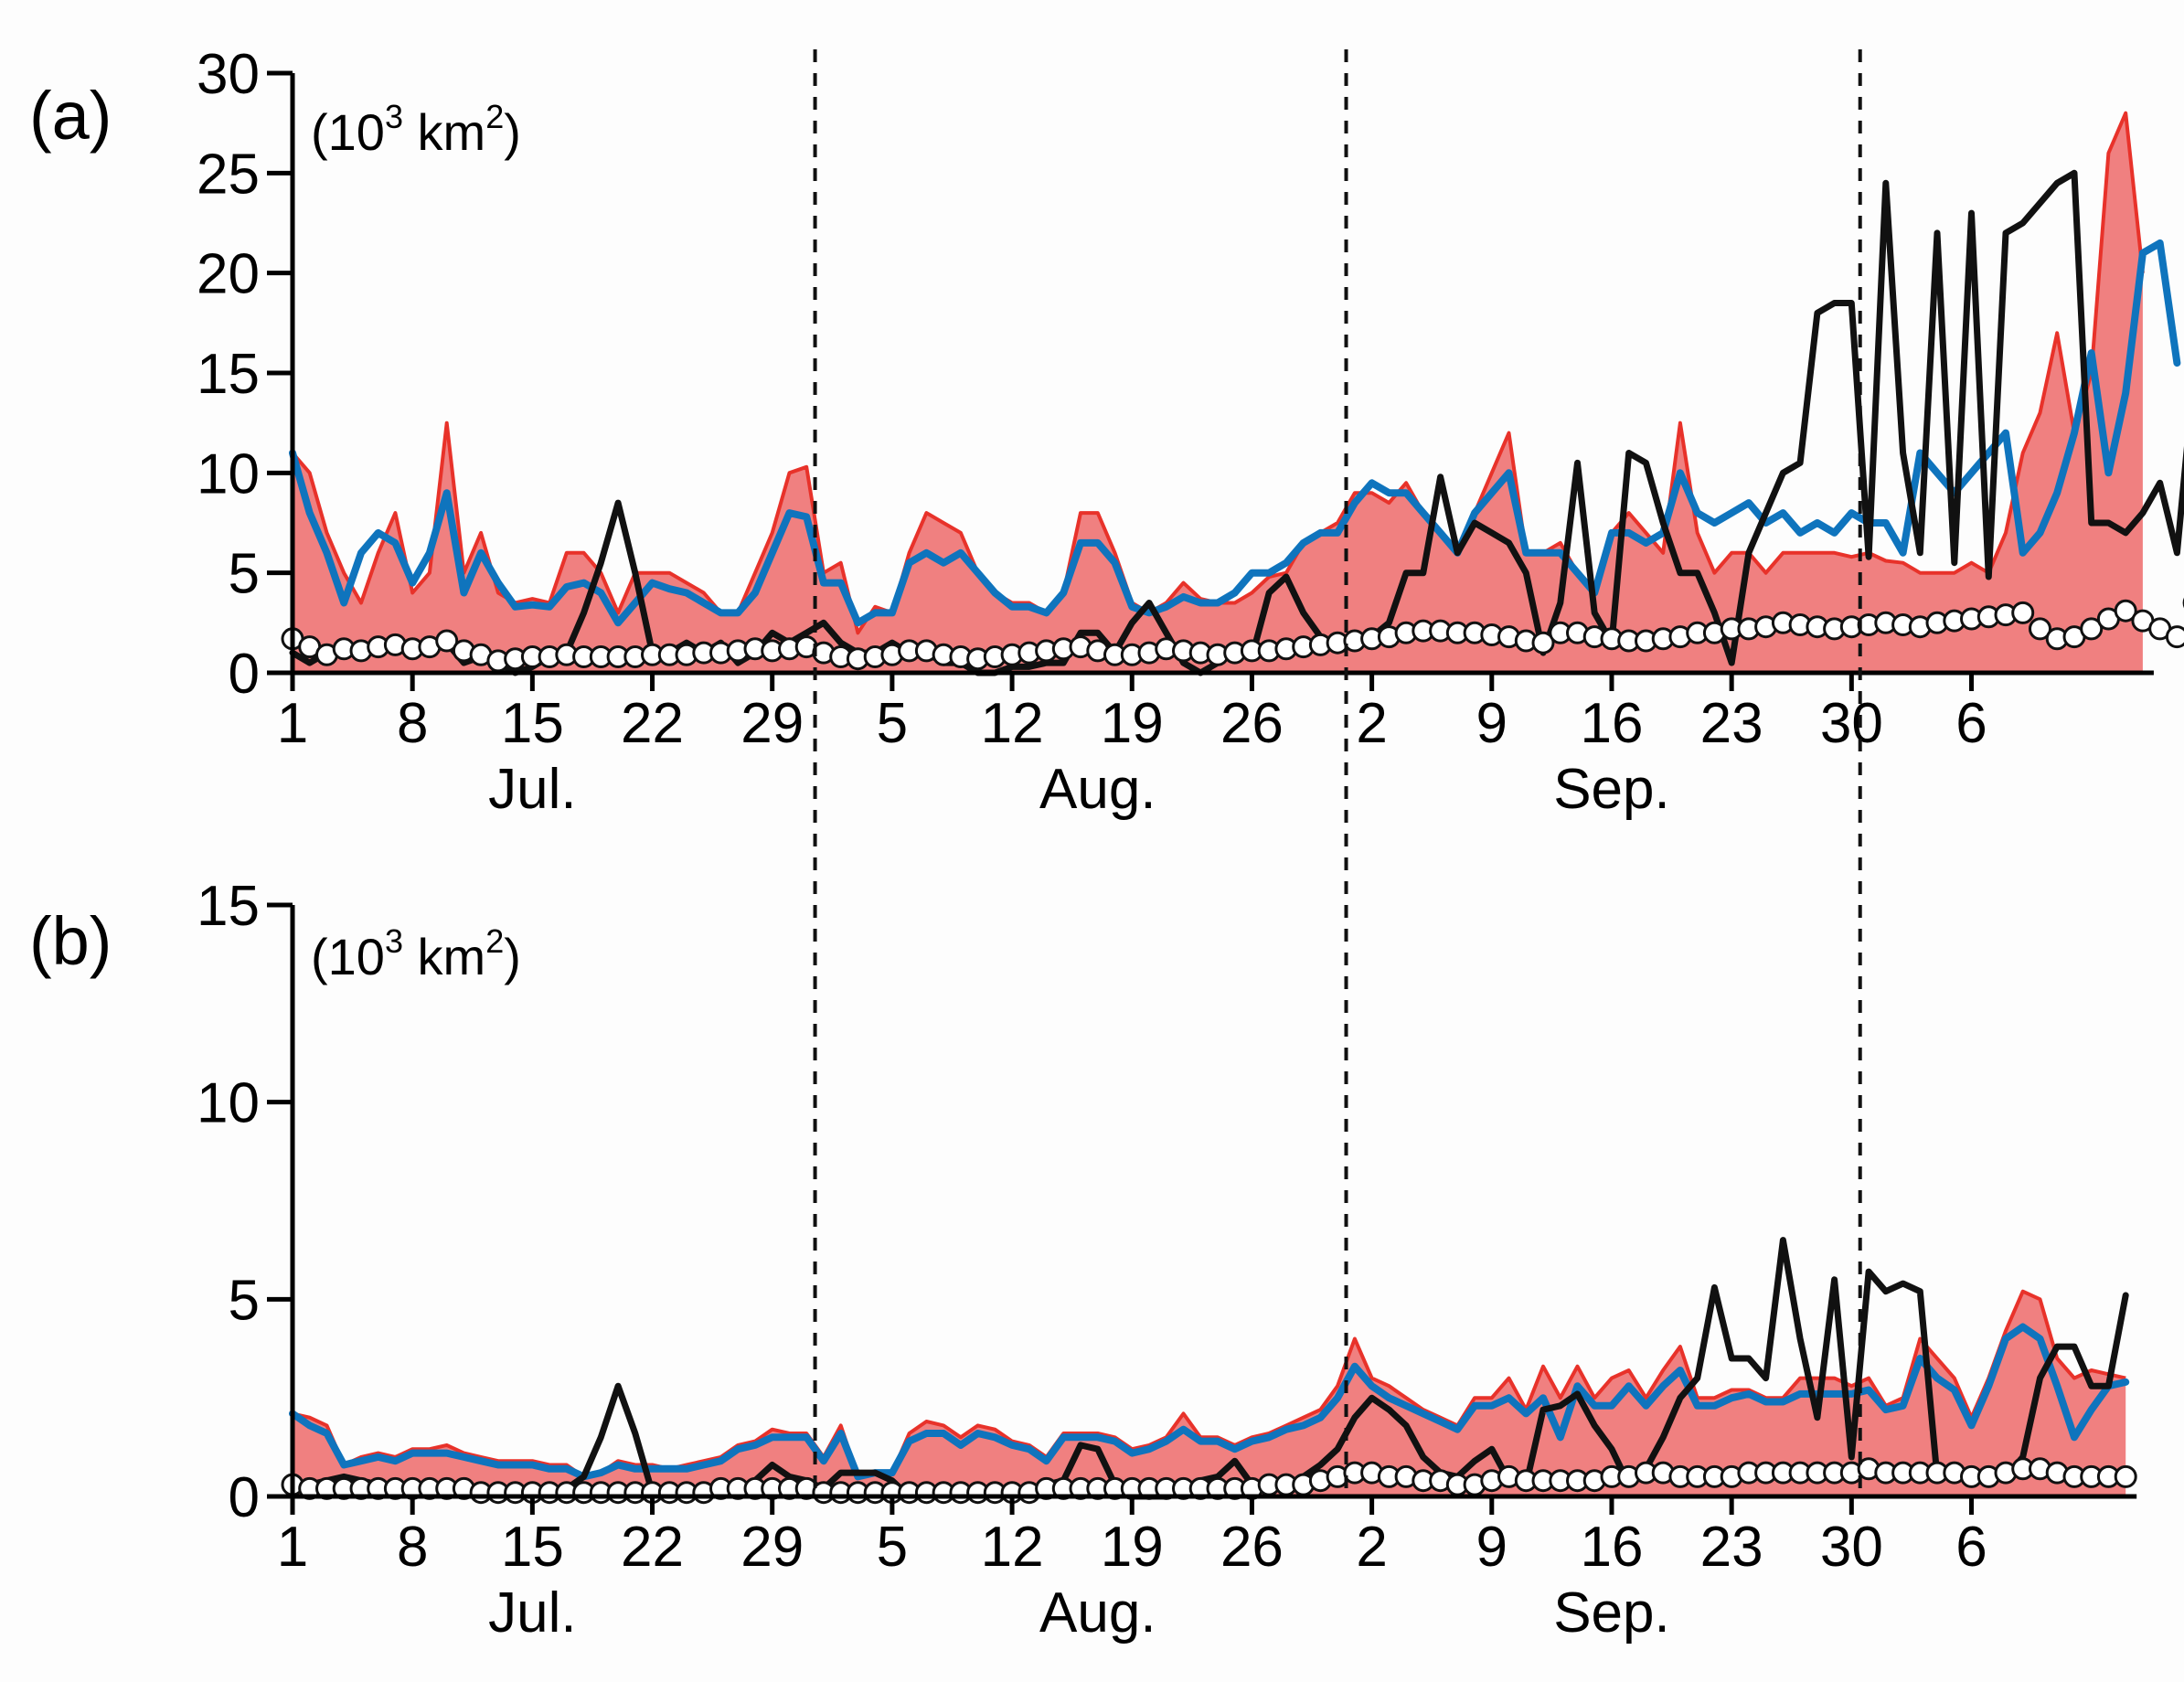 The height and width of the screenshot is (1682, 2184). What do you see at coordinates (772, 723) in the screenshot?
I see `a-x-tick-label-4: 29` at bounding box center [772, 723].